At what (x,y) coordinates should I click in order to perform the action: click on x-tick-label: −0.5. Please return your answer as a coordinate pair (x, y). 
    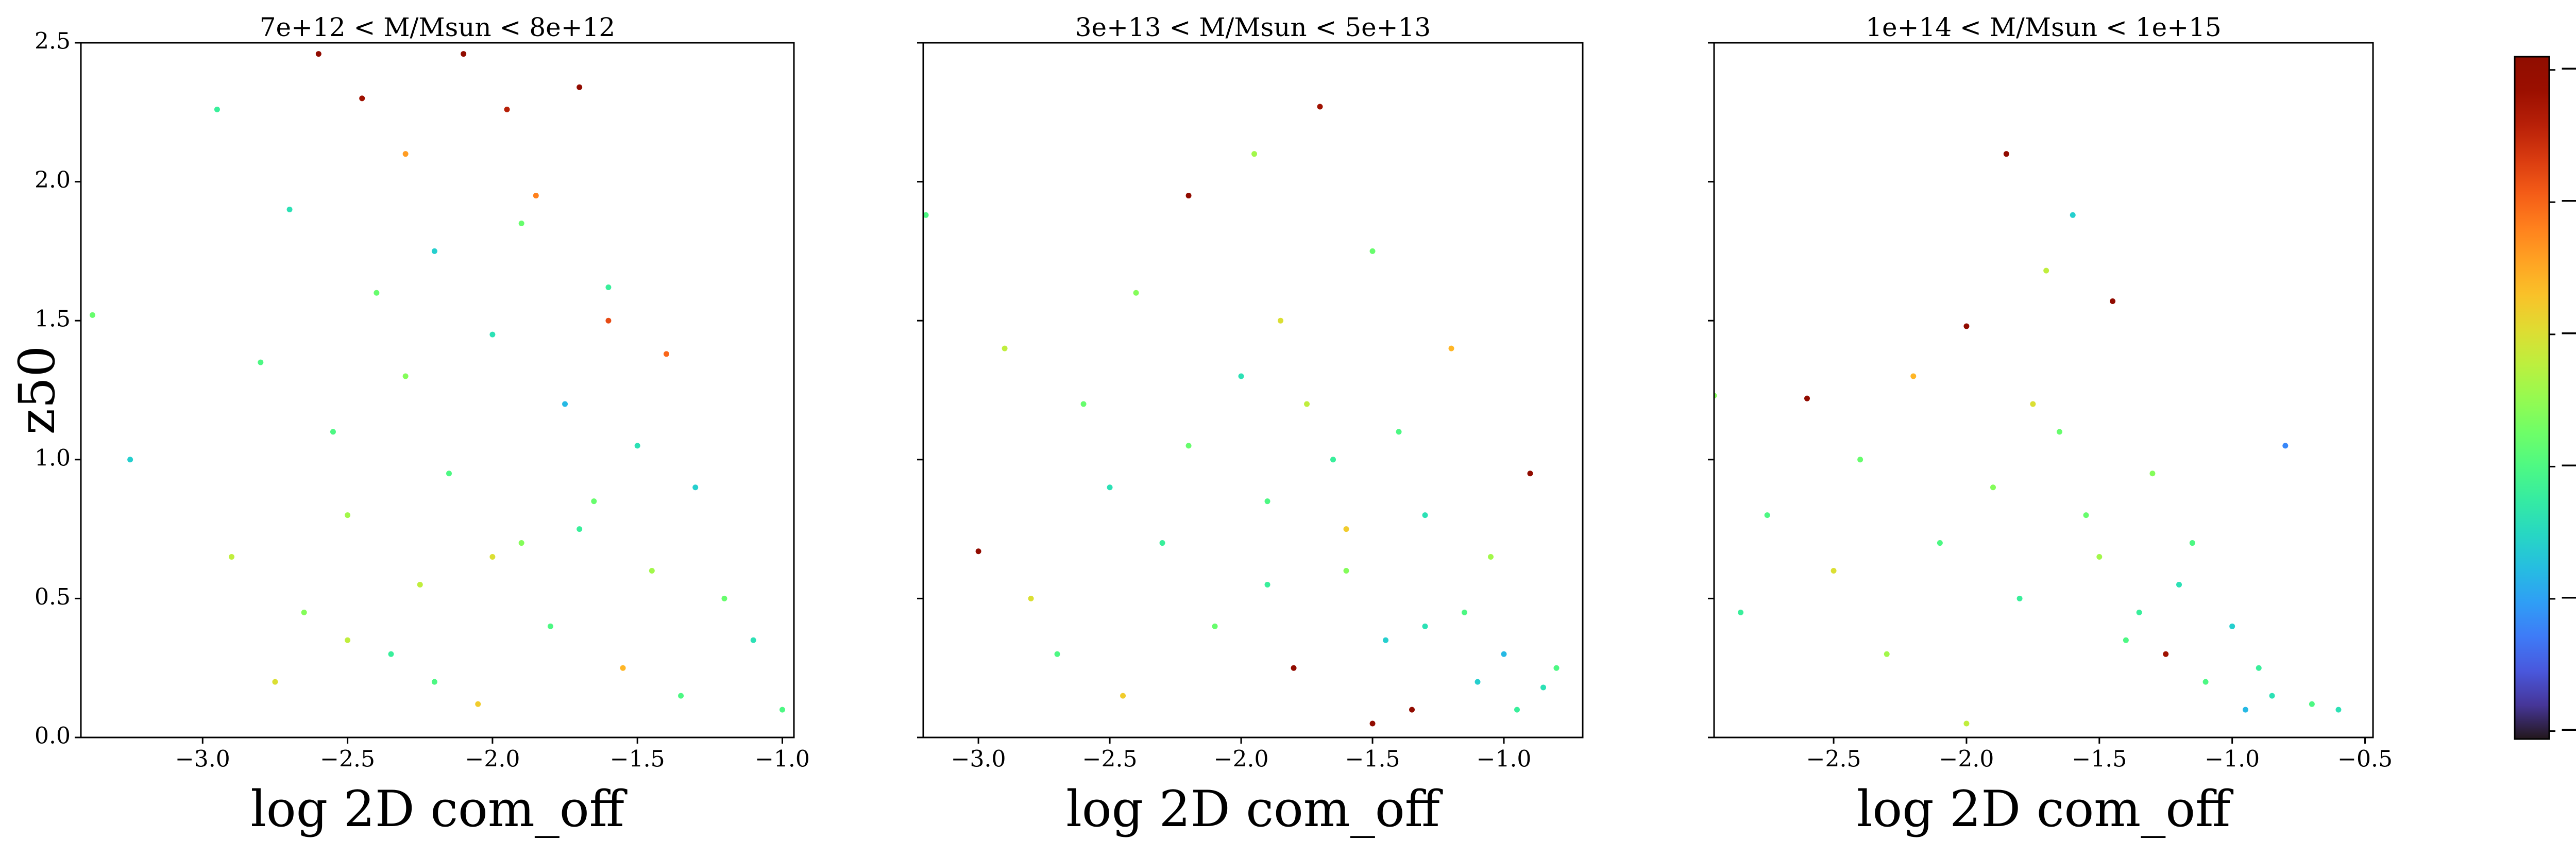
    Looking at the image, I should click on (2365, 759).